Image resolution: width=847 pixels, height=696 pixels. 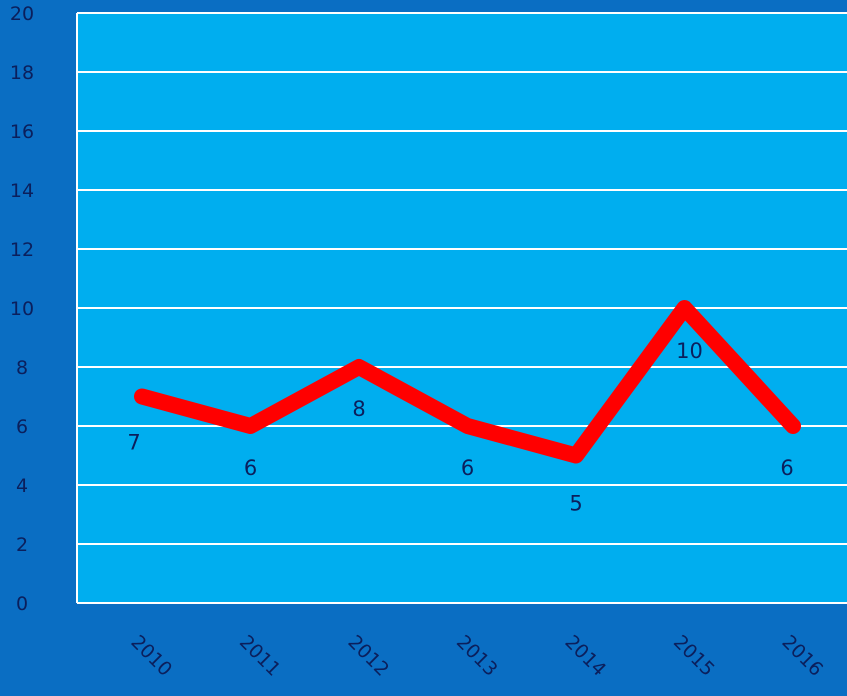 I want to click on data-label: 10, so click(x=689, y=351).